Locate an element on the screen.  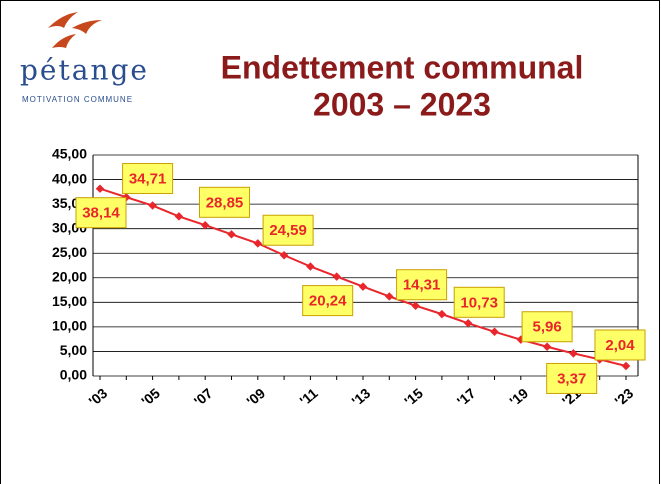
data-label: 10,73 is located at coordinates (479, 302).